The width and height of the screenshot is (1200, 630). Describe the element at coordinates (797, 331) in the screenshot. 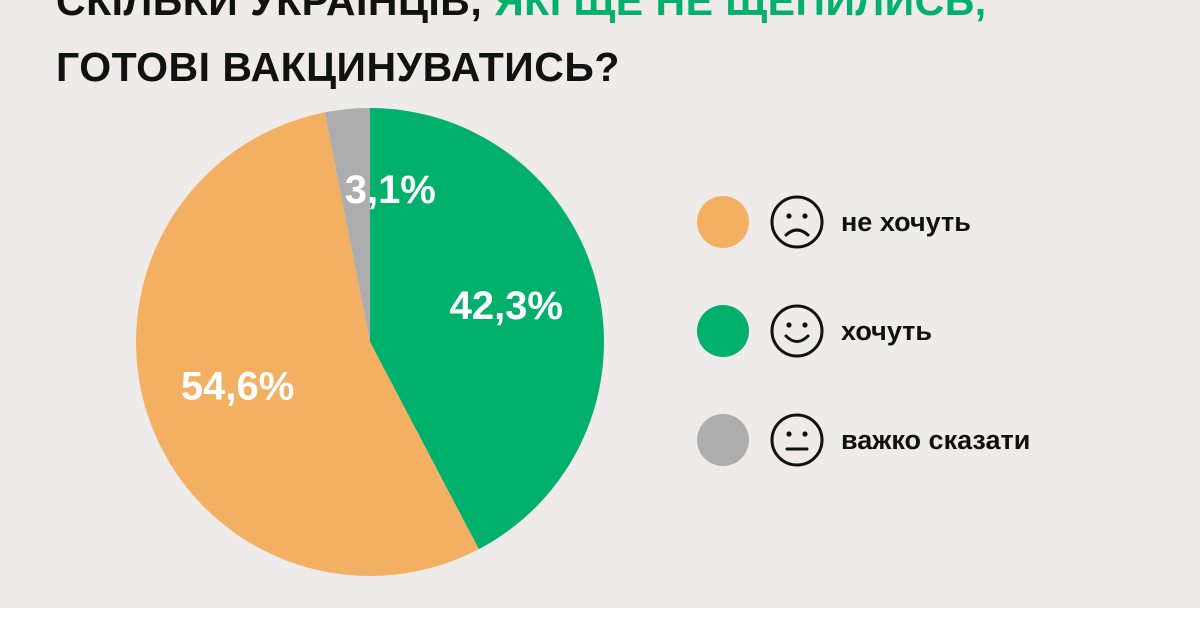

I see `smile-face-icon` at that location.